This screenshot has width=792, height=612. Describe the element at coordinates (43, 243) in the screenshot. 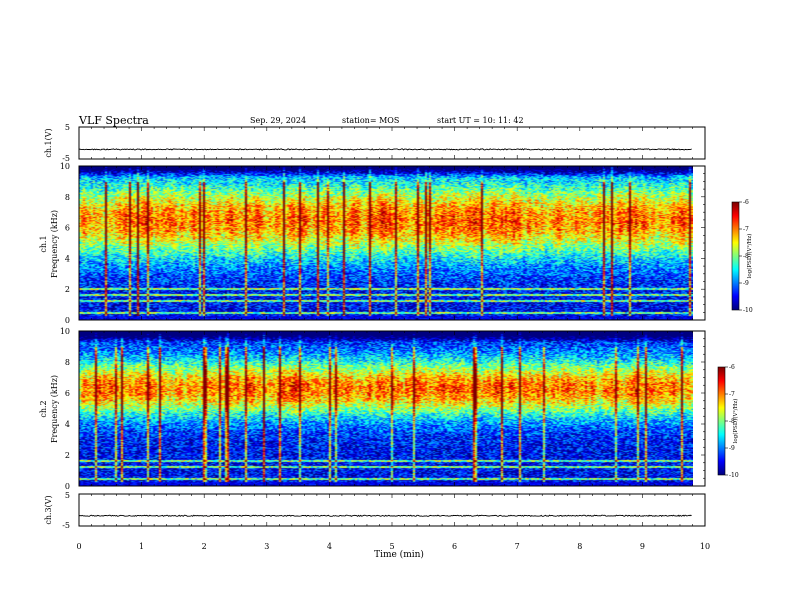

I see `ch1-channel-label: ch.1` at that location.